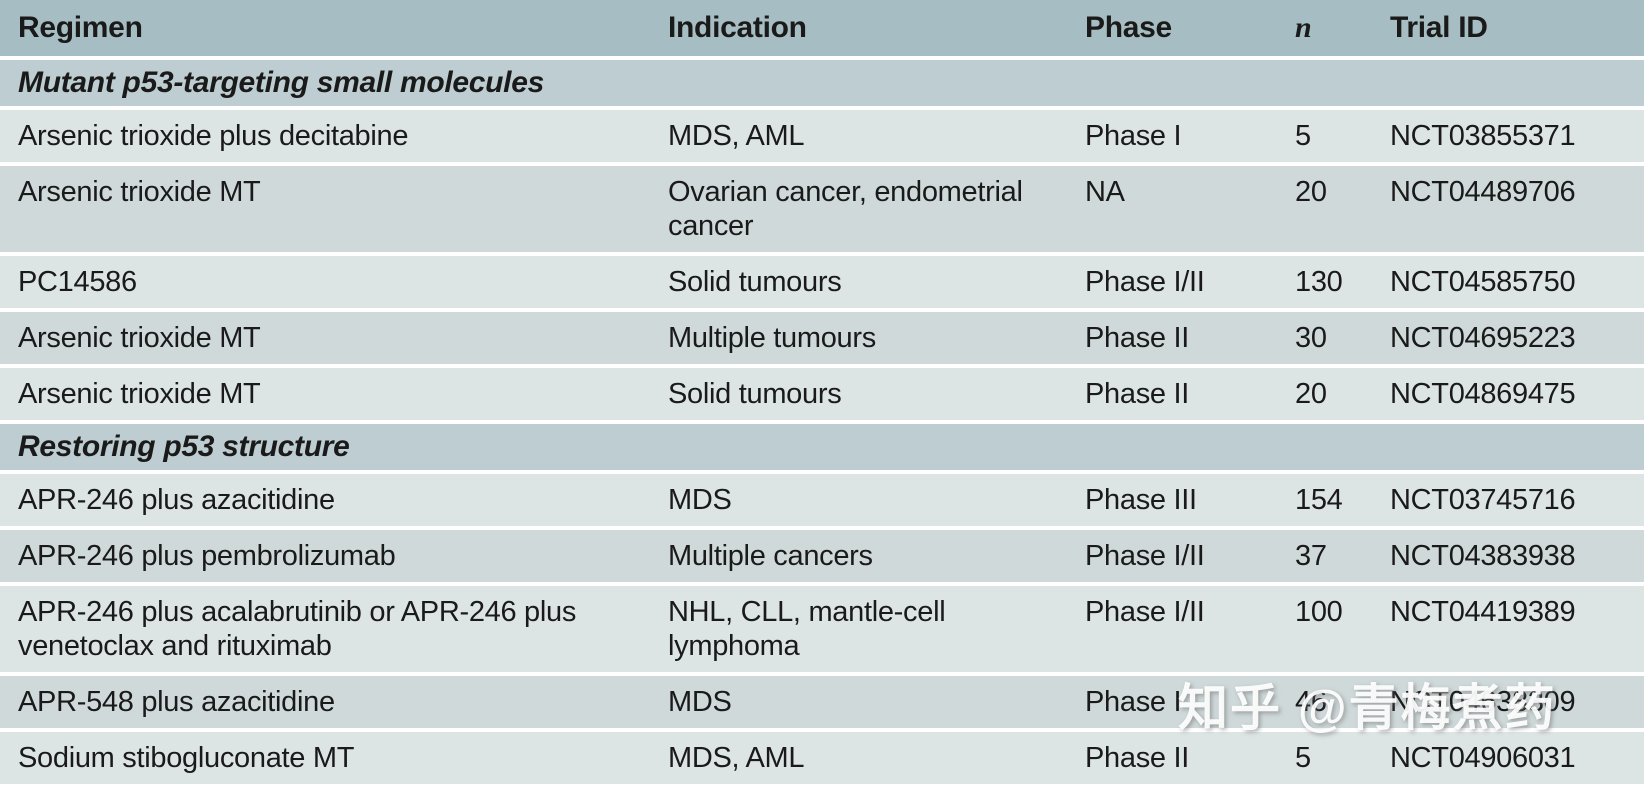 The height and width of the screenshot is (796, 1644). I want to click on table-header-row: Regimen Indication Phase n Trial ID, so click(822, 28).